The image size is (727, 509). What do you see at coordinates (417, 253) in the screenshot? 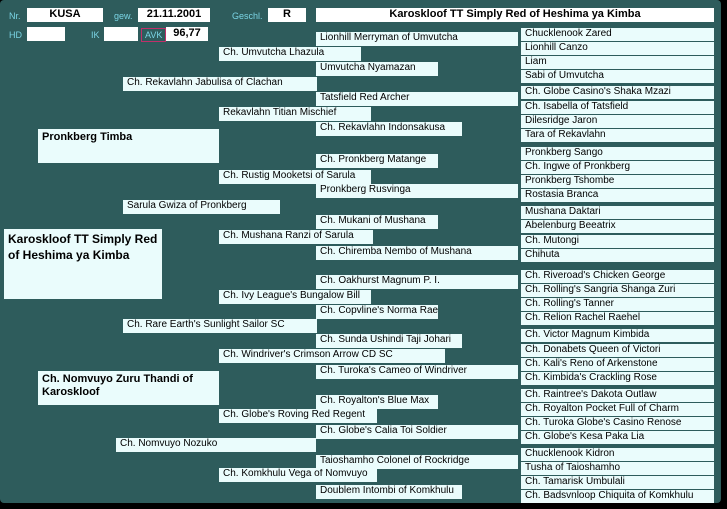
I see `gen4-ancestor: Ch. Chiremba Nembo of Mushana` at bounding box center [417, 253].